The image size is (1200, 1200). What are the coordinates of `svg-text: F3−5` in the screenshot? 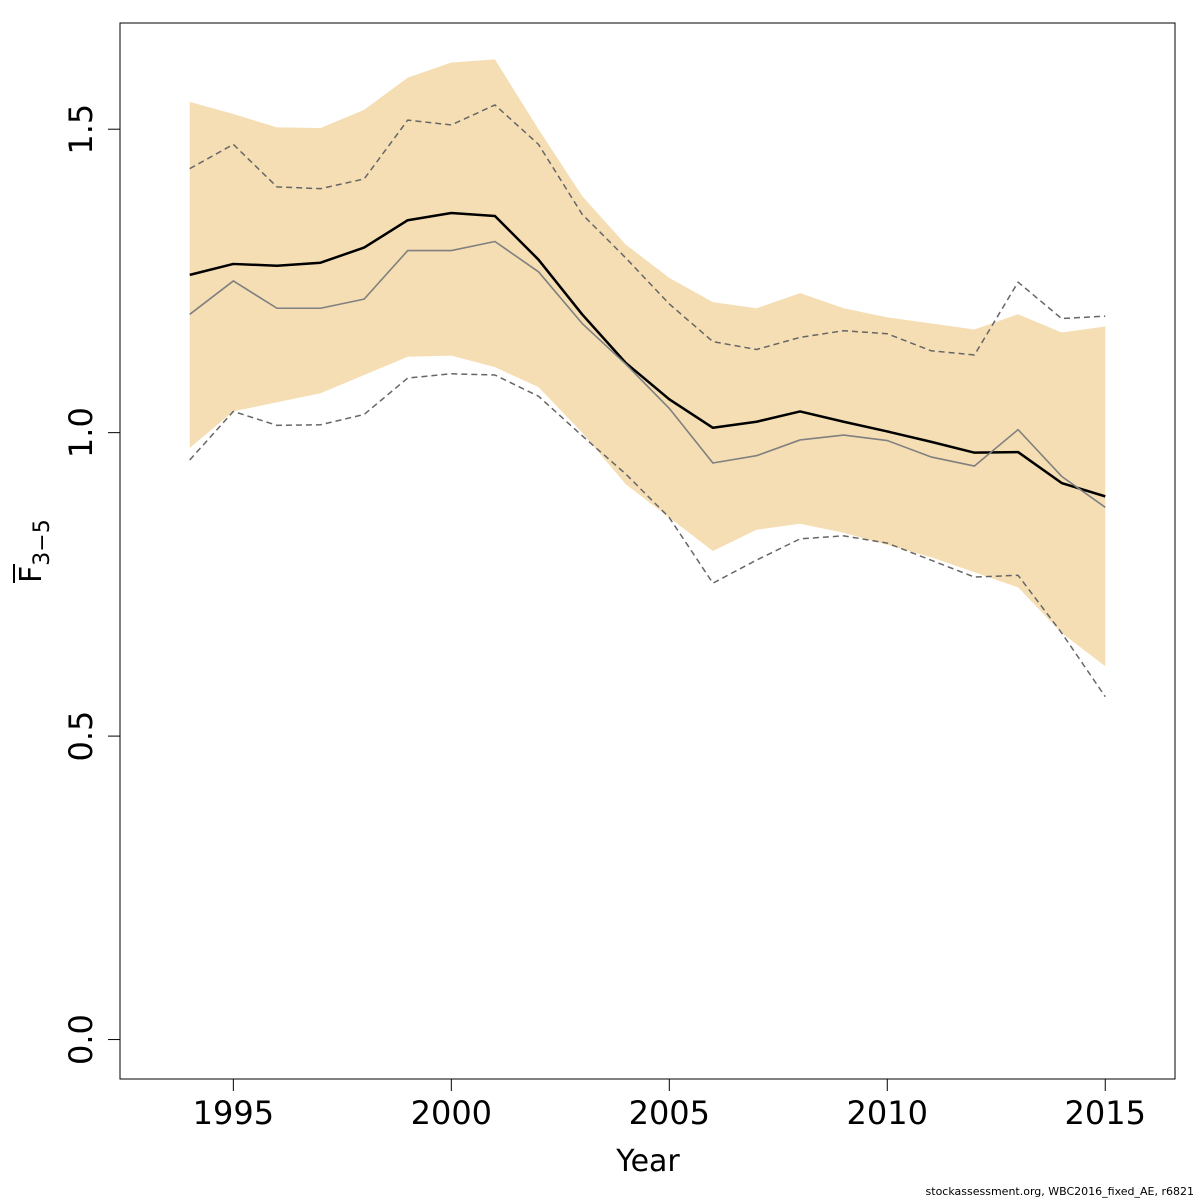 It's located at (34, 551).